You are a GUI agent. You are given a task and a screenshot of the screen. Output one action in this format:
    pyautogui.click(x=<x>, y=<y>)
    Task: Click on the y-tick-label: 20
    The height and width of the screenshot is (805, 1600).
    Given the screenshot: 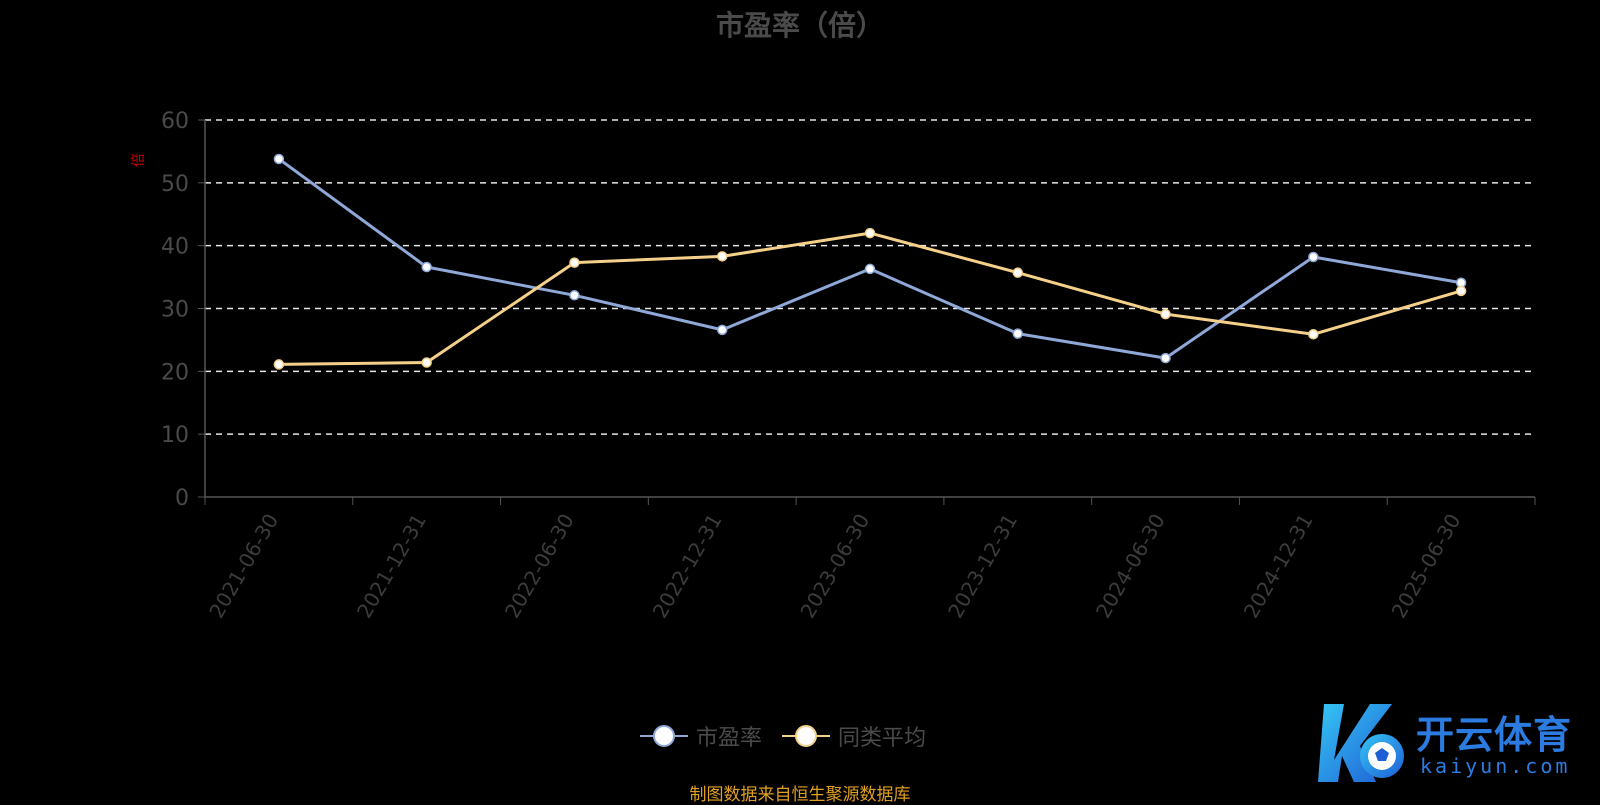 What is the action you would take?
    pyautogui.click(x=175, y=372)
    